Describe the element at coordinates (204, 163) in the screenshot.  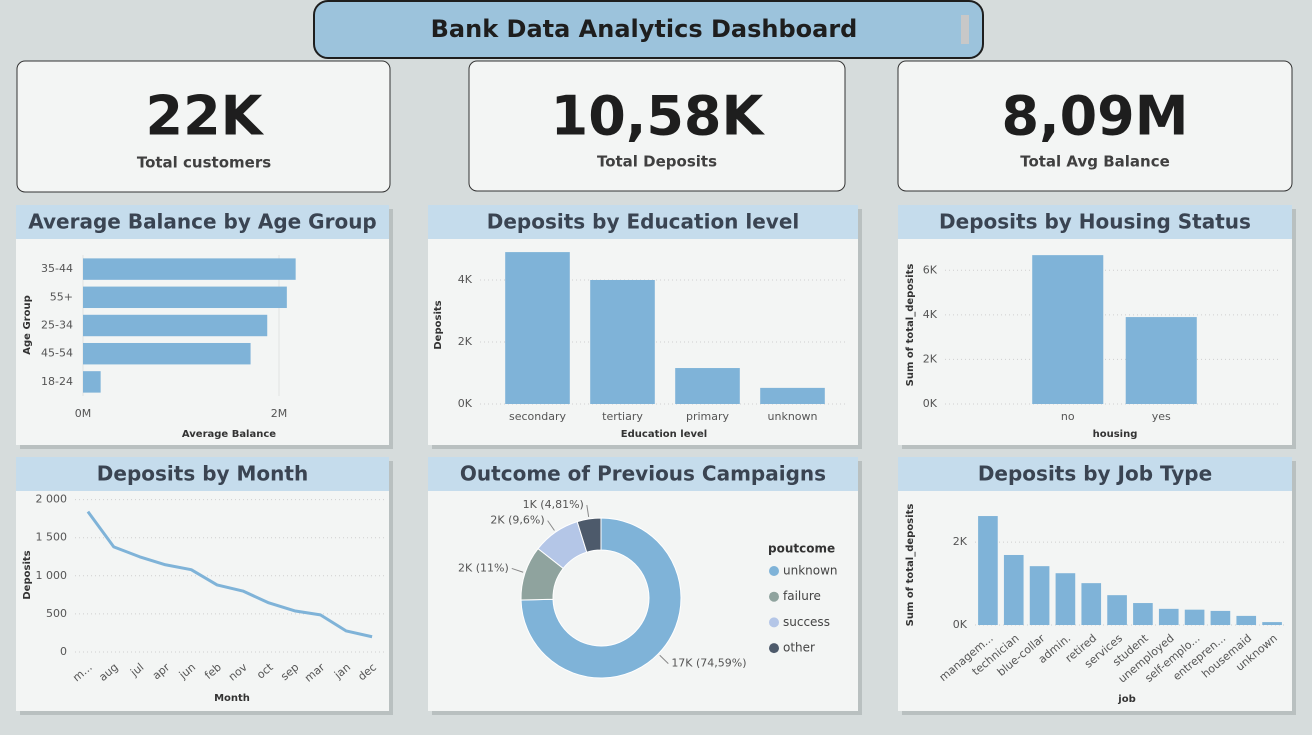
I see `kpi-label: Total customers` at that location.